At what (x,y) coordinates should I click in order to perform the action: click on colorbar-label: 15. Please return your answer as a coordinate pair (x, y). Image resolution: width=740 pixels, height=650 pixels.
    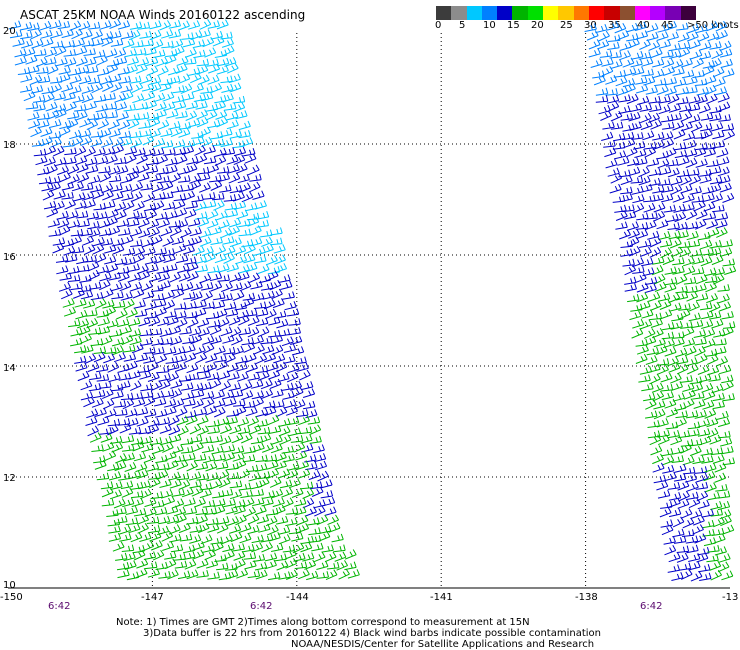
    Looking at the image, I should click on (513, 25).